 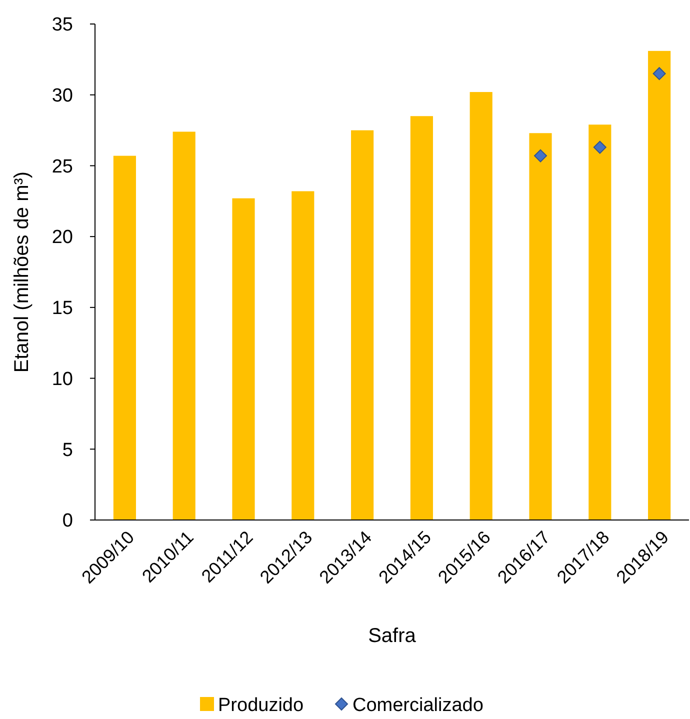 I want to click on legend-label: Comercializado, so click(x=418, y=705).